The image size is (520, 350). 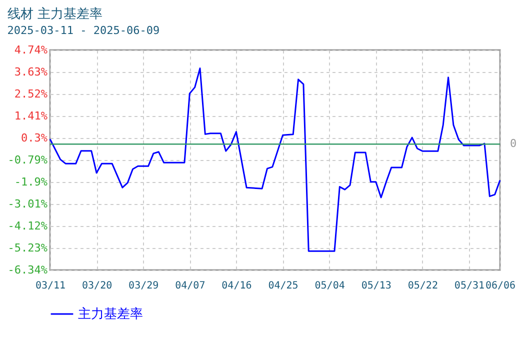 I want to click on x-tick-label: 04/25, so click(x=283, y=286).